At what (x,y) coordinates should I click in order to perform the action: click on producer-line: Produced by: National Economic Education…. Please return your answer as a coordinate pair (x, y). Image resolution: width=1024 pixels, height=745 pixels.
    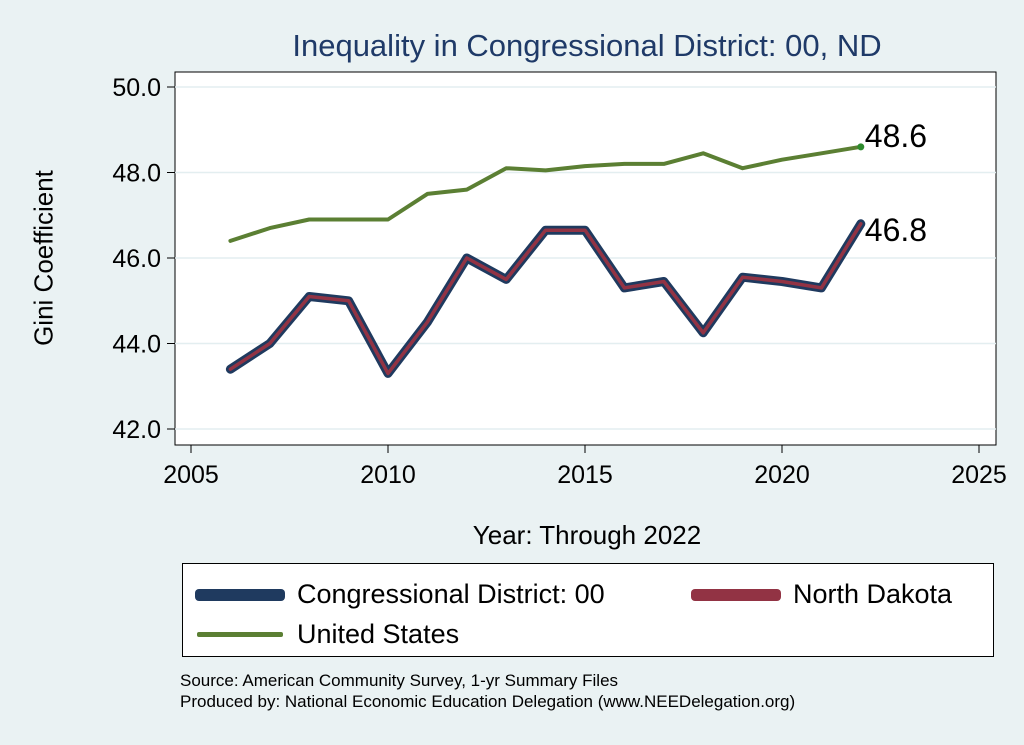
    Looking at the image, I should click on (488, 701).